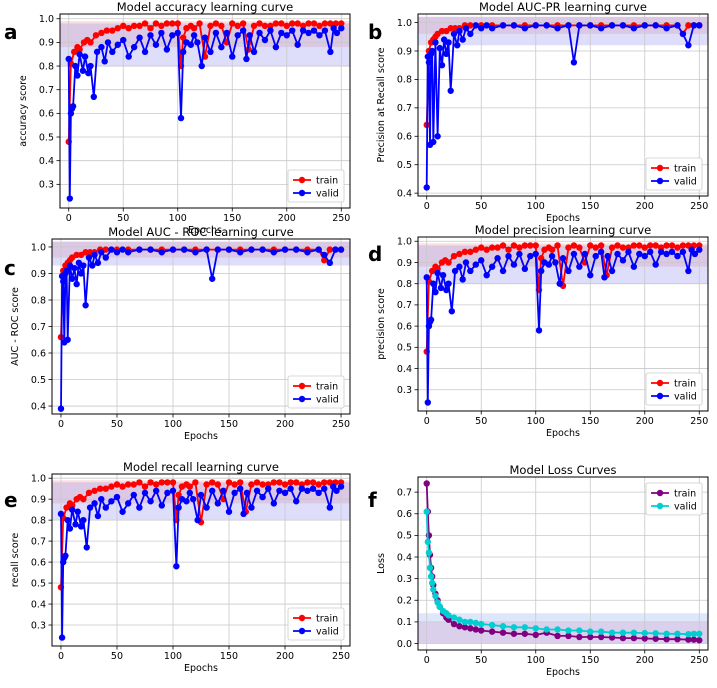  Describe the element at coordinates (302, 386) in the screenshot. I see `chart3-legend-train-marker` at that location.